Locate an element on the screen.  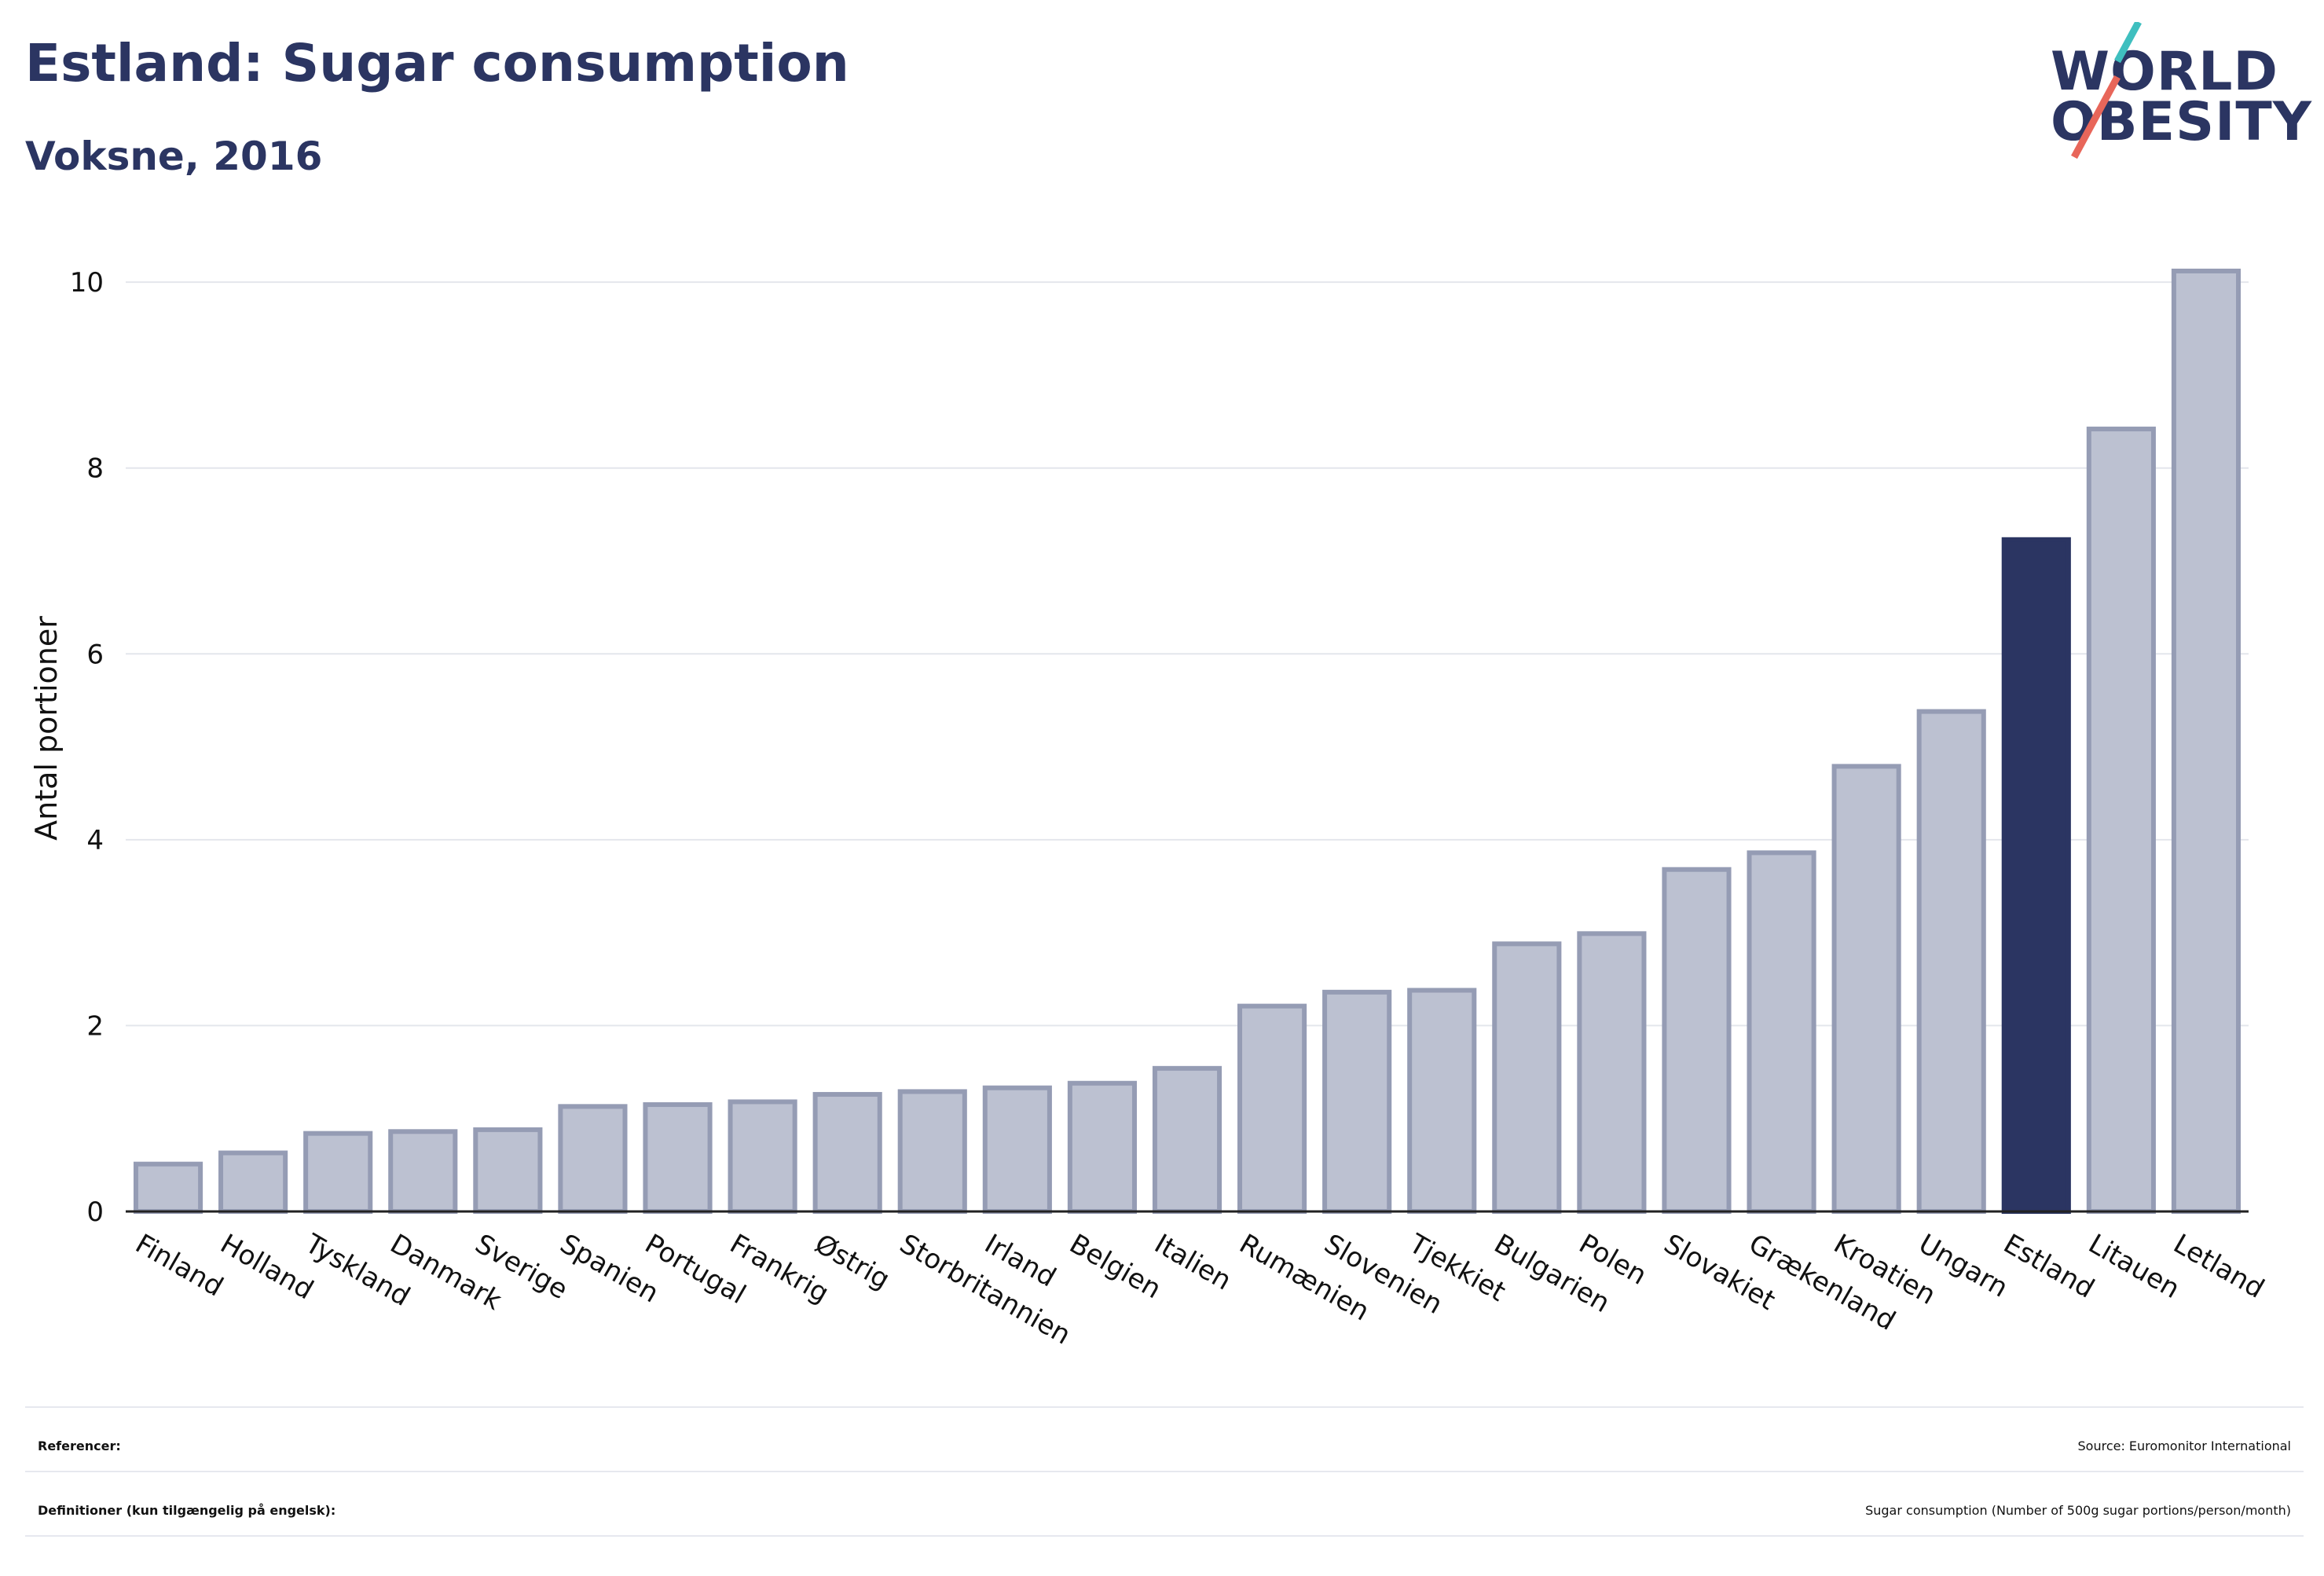
bar-finland is located at coordinates (168, 1188).